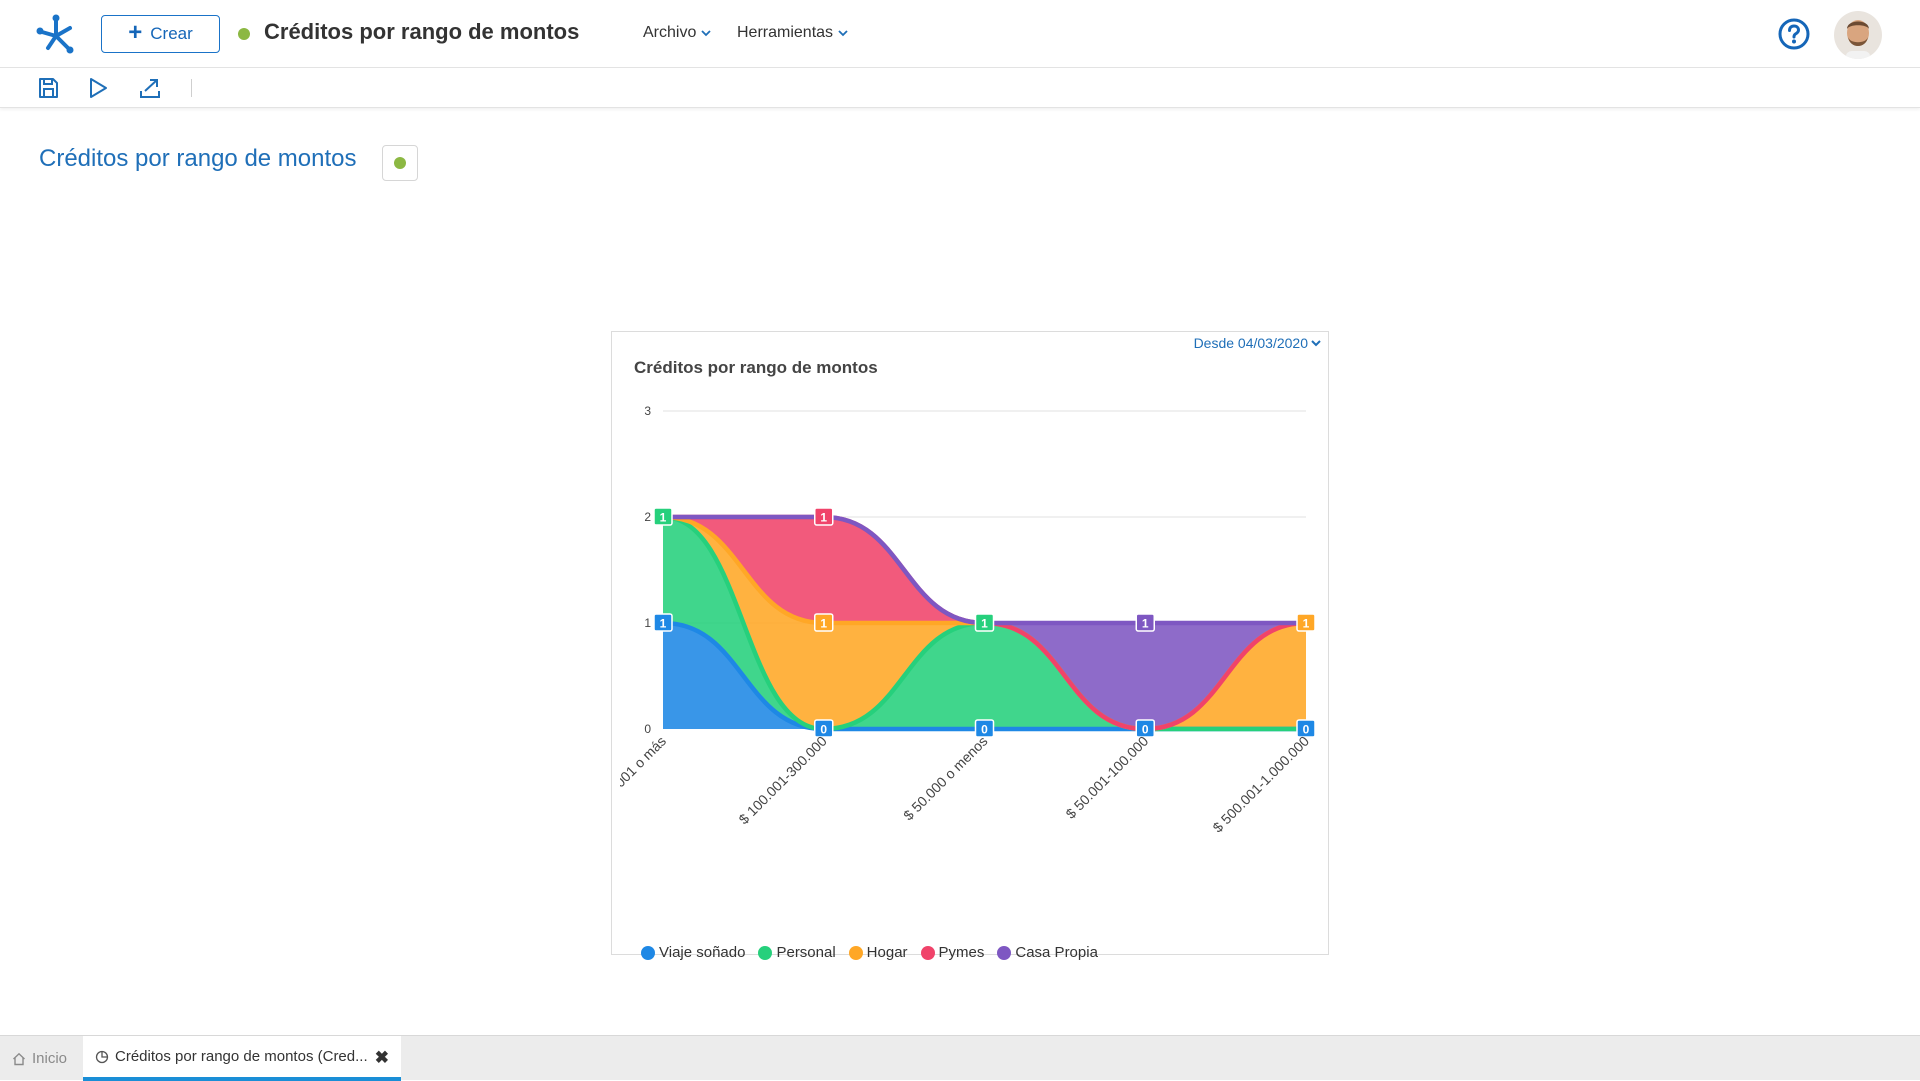 This screenshot has width=1920, height=1081. Describe the element at coordinates (647, 411) in the screenshot. I see `y-tick-label: 3` at that location.